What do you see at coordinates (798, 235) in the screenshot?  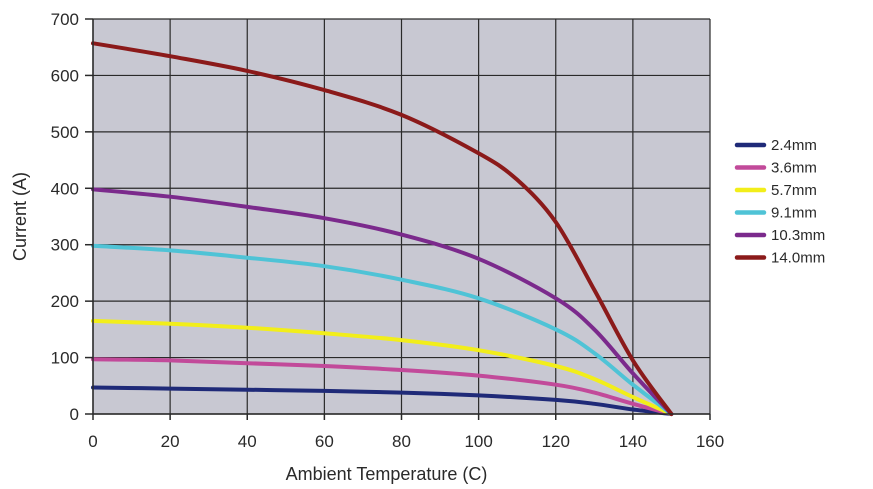 I see `legend-label: 10.3mm` at bounding box center [798, 235].